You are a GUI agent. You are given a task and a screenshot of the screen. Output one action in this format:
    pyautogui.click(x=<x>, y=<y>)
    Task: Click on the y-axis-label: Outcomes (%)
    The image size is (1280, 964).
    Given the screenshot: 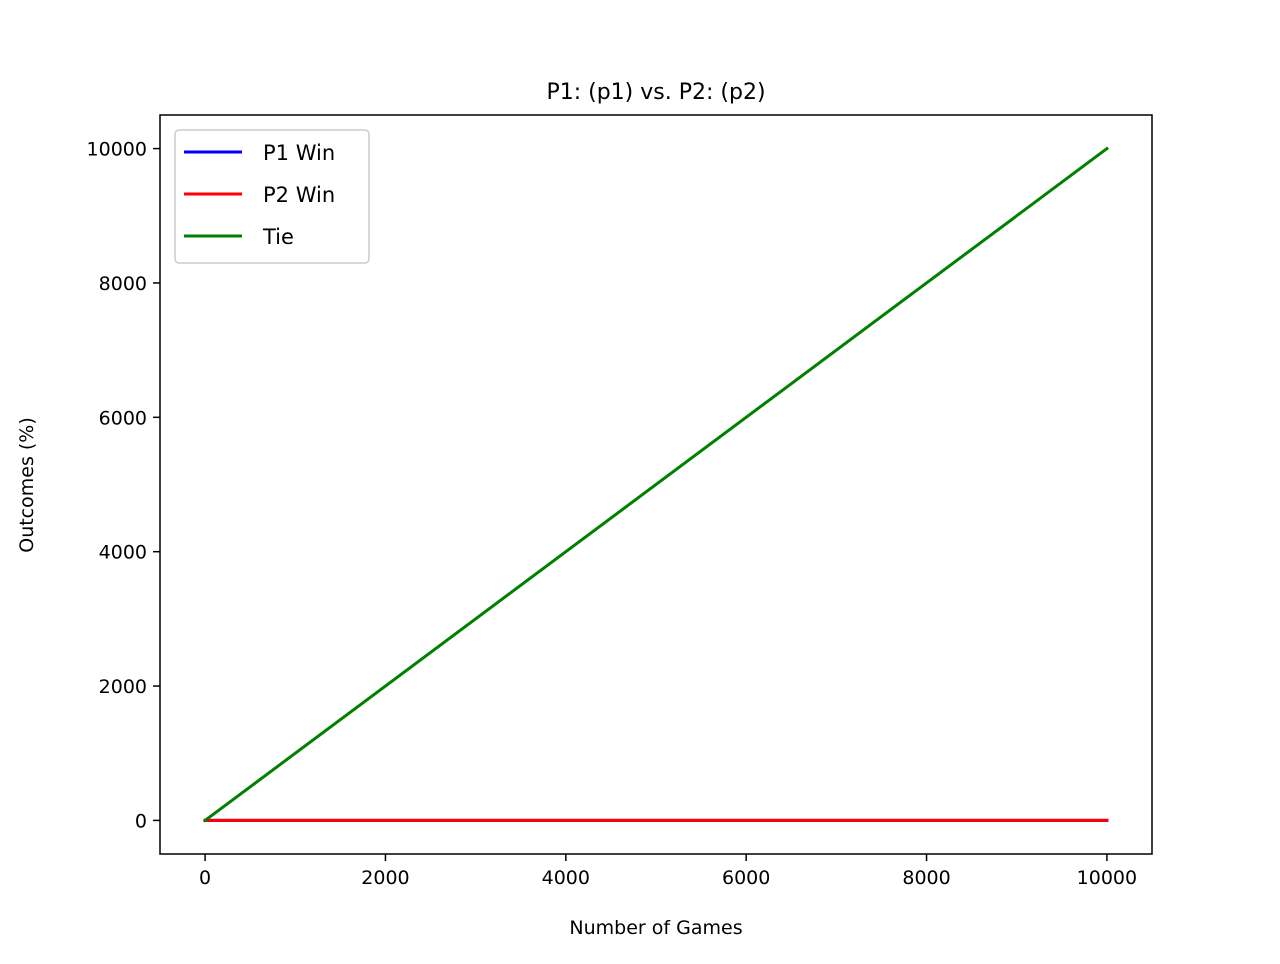 What is the action you would take?
    pyautogui.click(x=27, y=485)
    